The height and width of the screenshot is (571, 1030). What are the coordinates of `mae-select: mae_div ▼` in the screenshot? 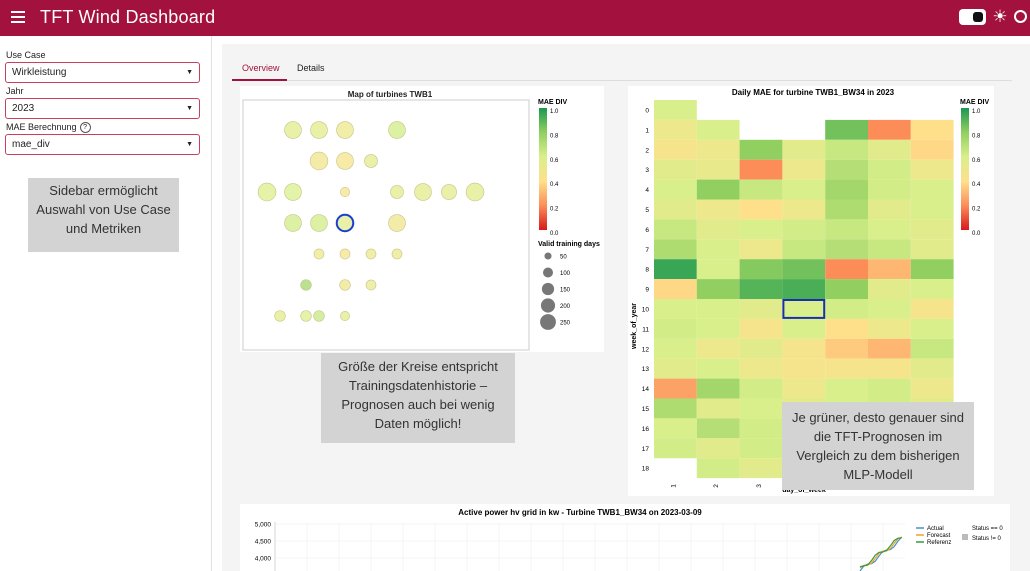 It's located at (102, 144).